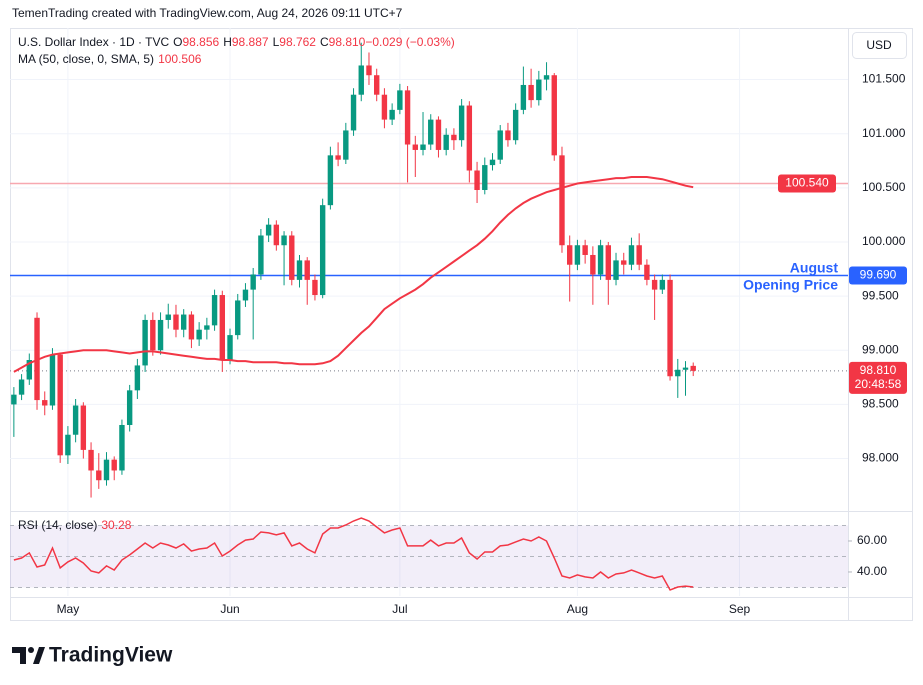 This screenshot has height=685, width=923. I want to click on ma-legend: MA (50, close, 0, SMA, 5) 100.506, so click(109, 59).